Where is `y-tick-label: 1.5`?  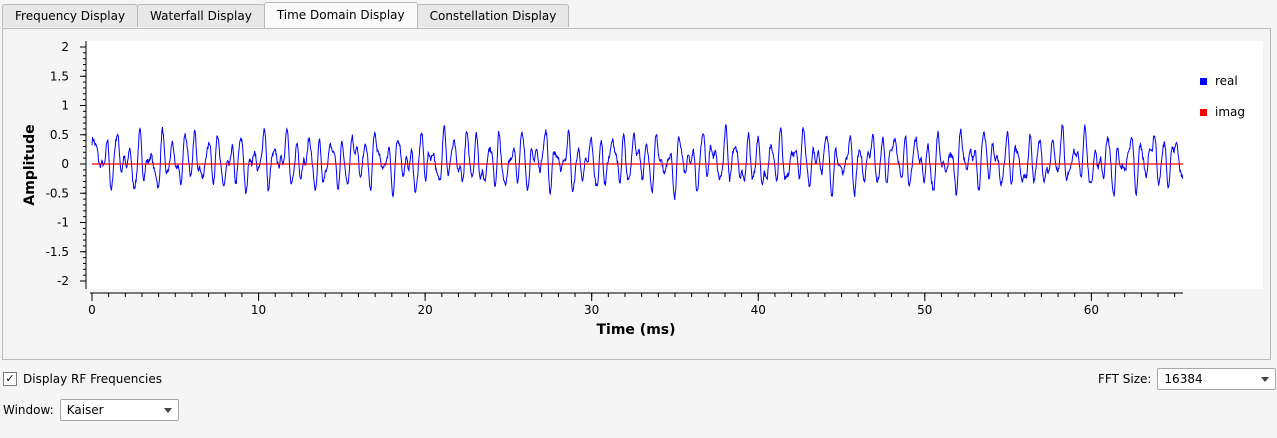
y-tick-label: 1.5 is located at coordinates (59, 76).